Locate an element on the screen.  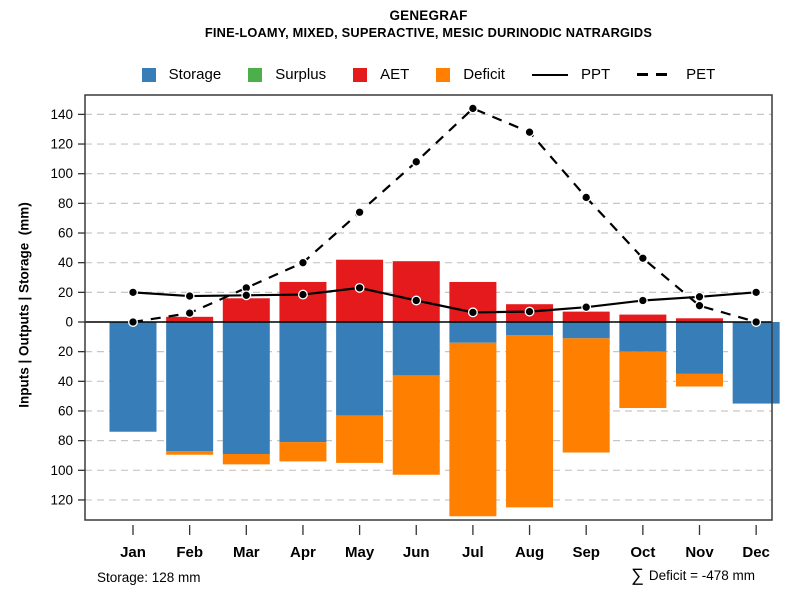
bar-aet-nov is located at coordinates (699, 320).